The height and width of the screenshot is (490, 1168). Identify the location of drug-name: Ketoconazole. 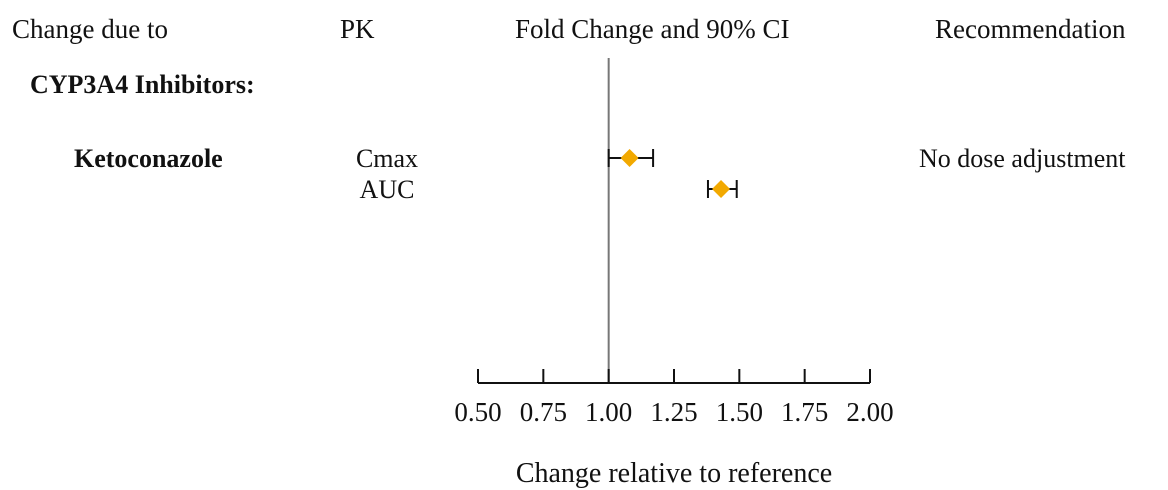
(148, 158).